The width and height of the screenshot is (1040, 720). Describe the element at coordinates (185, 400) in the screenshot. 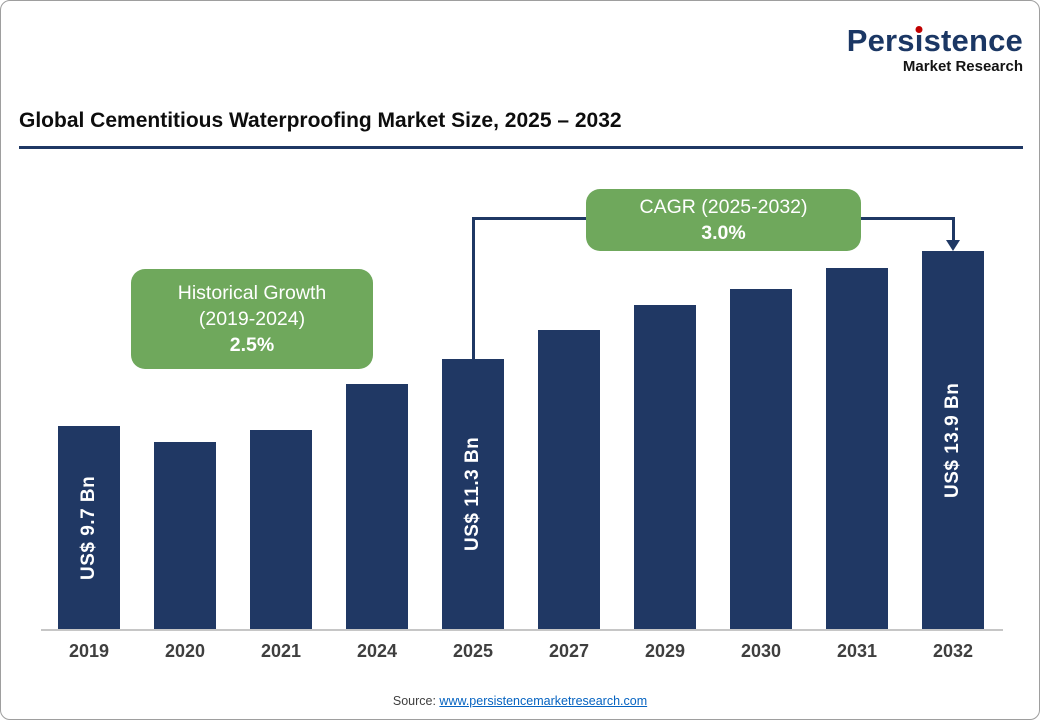

I see `bar-slot-2020` at that location.